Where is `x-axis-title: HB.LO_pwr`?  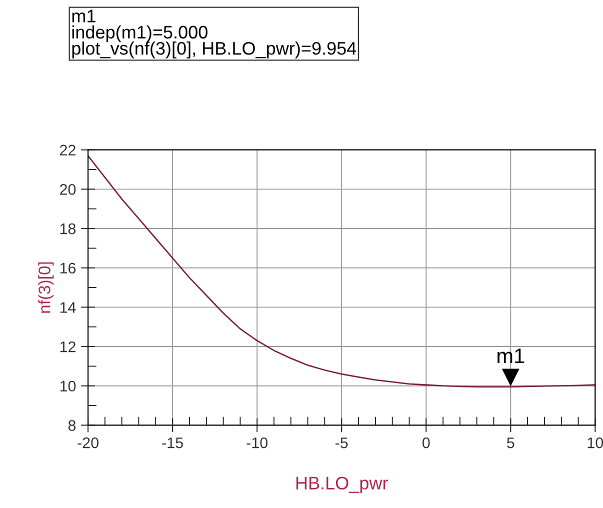 x-axis-title: HB.LO_pwr is located at coordinates (342, 485).